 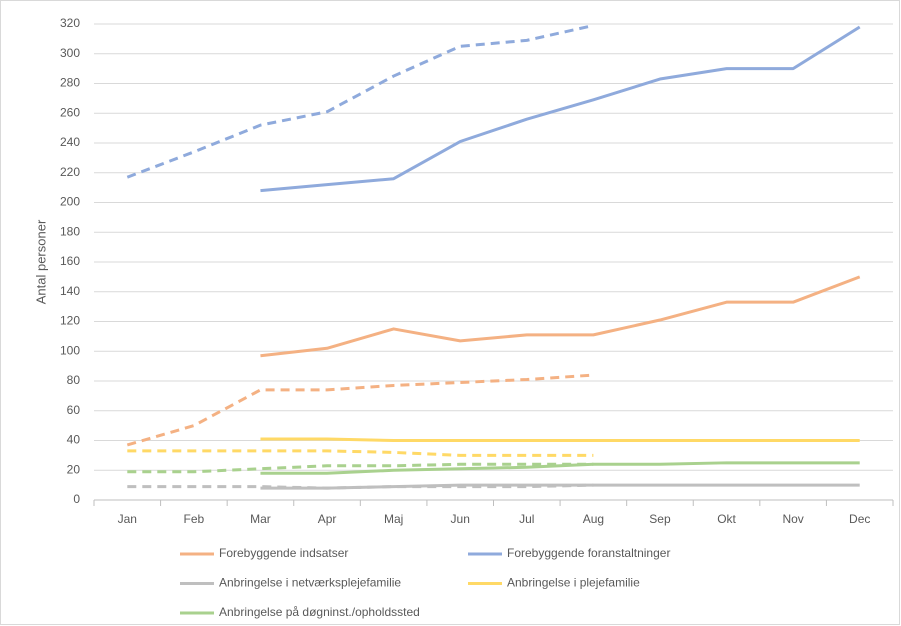 What do you see at coordinates (588, 553) in the screenshot?
I see `legend-label: Forebyggende foranstaltninger` at bounding box center [588, 553].